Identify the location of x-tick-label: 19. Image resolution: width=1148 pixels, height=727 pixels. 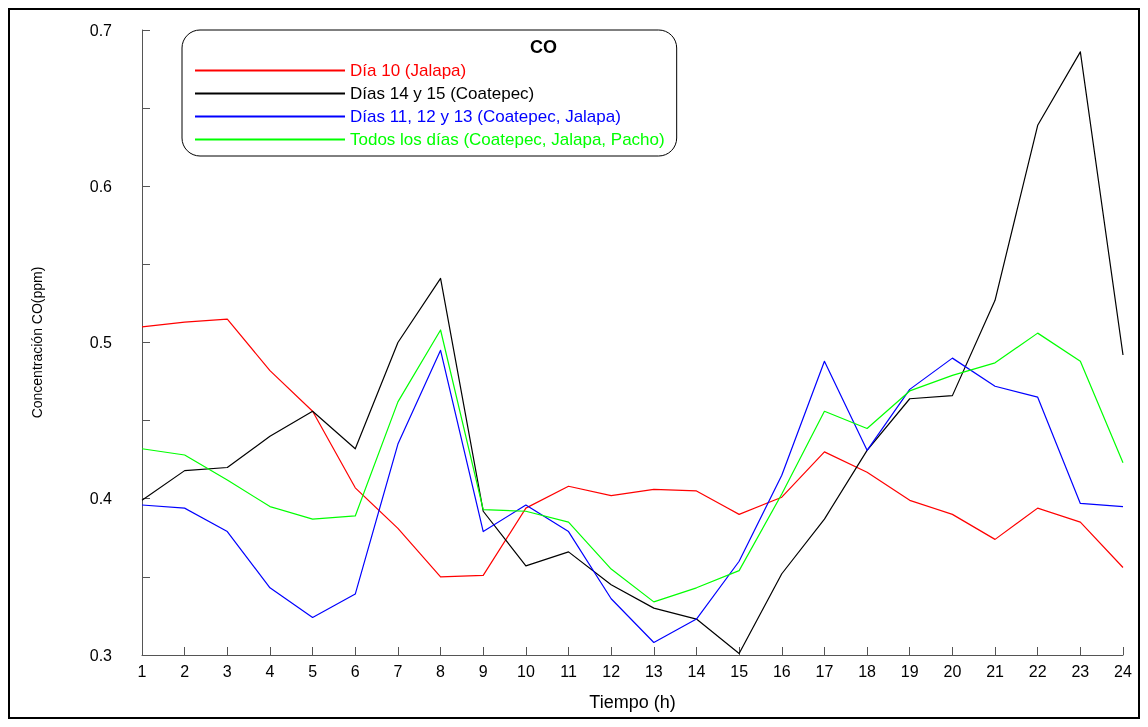
(909, 671).